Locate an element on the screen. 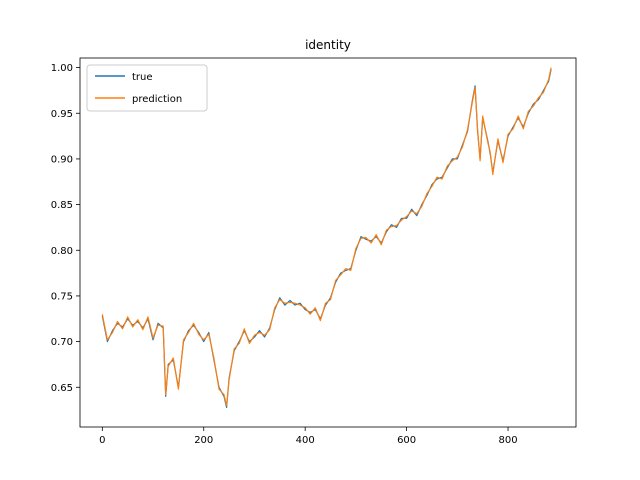 The height and width of the screenshot is (480, 640). y-tick-label: 1.00 is located at coordinates (62, 68).